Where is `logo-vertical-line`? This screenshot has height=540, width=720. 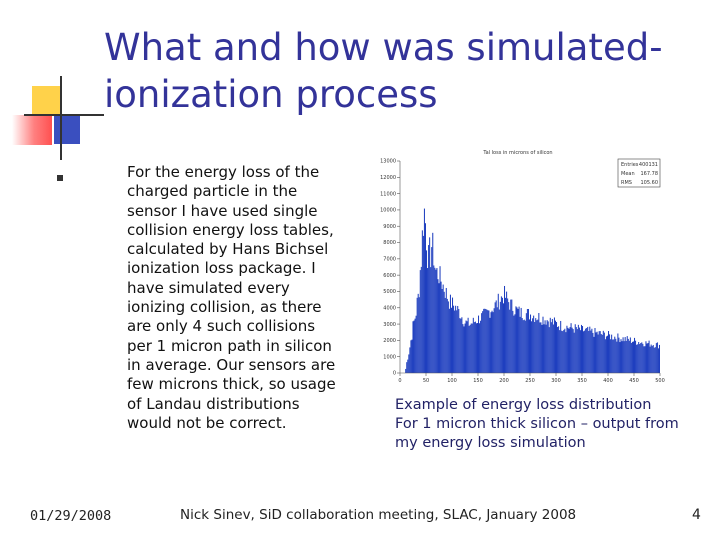
logo-vertical-line is located at coordinates (61, 118).